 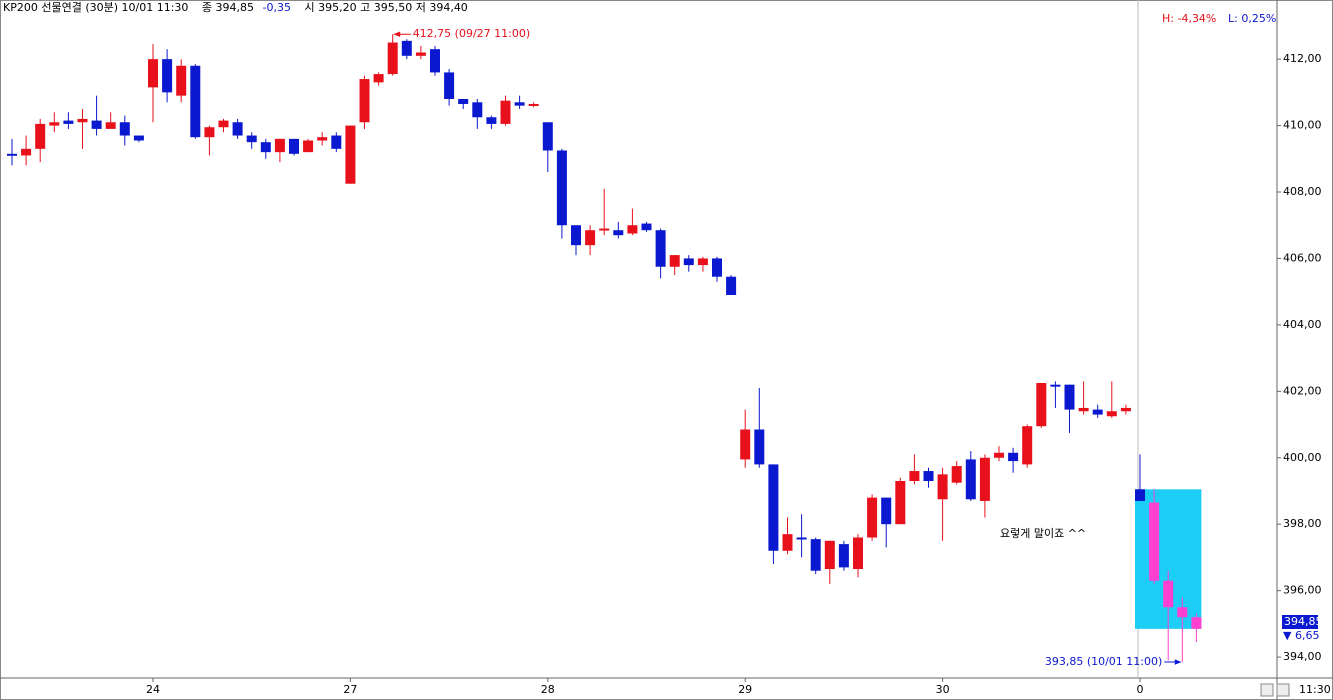 What do you see at coordinates (1301, 635) in the screenshot?
I see `last-change: ▼ 6,65` at bounding box center [1301, 635].